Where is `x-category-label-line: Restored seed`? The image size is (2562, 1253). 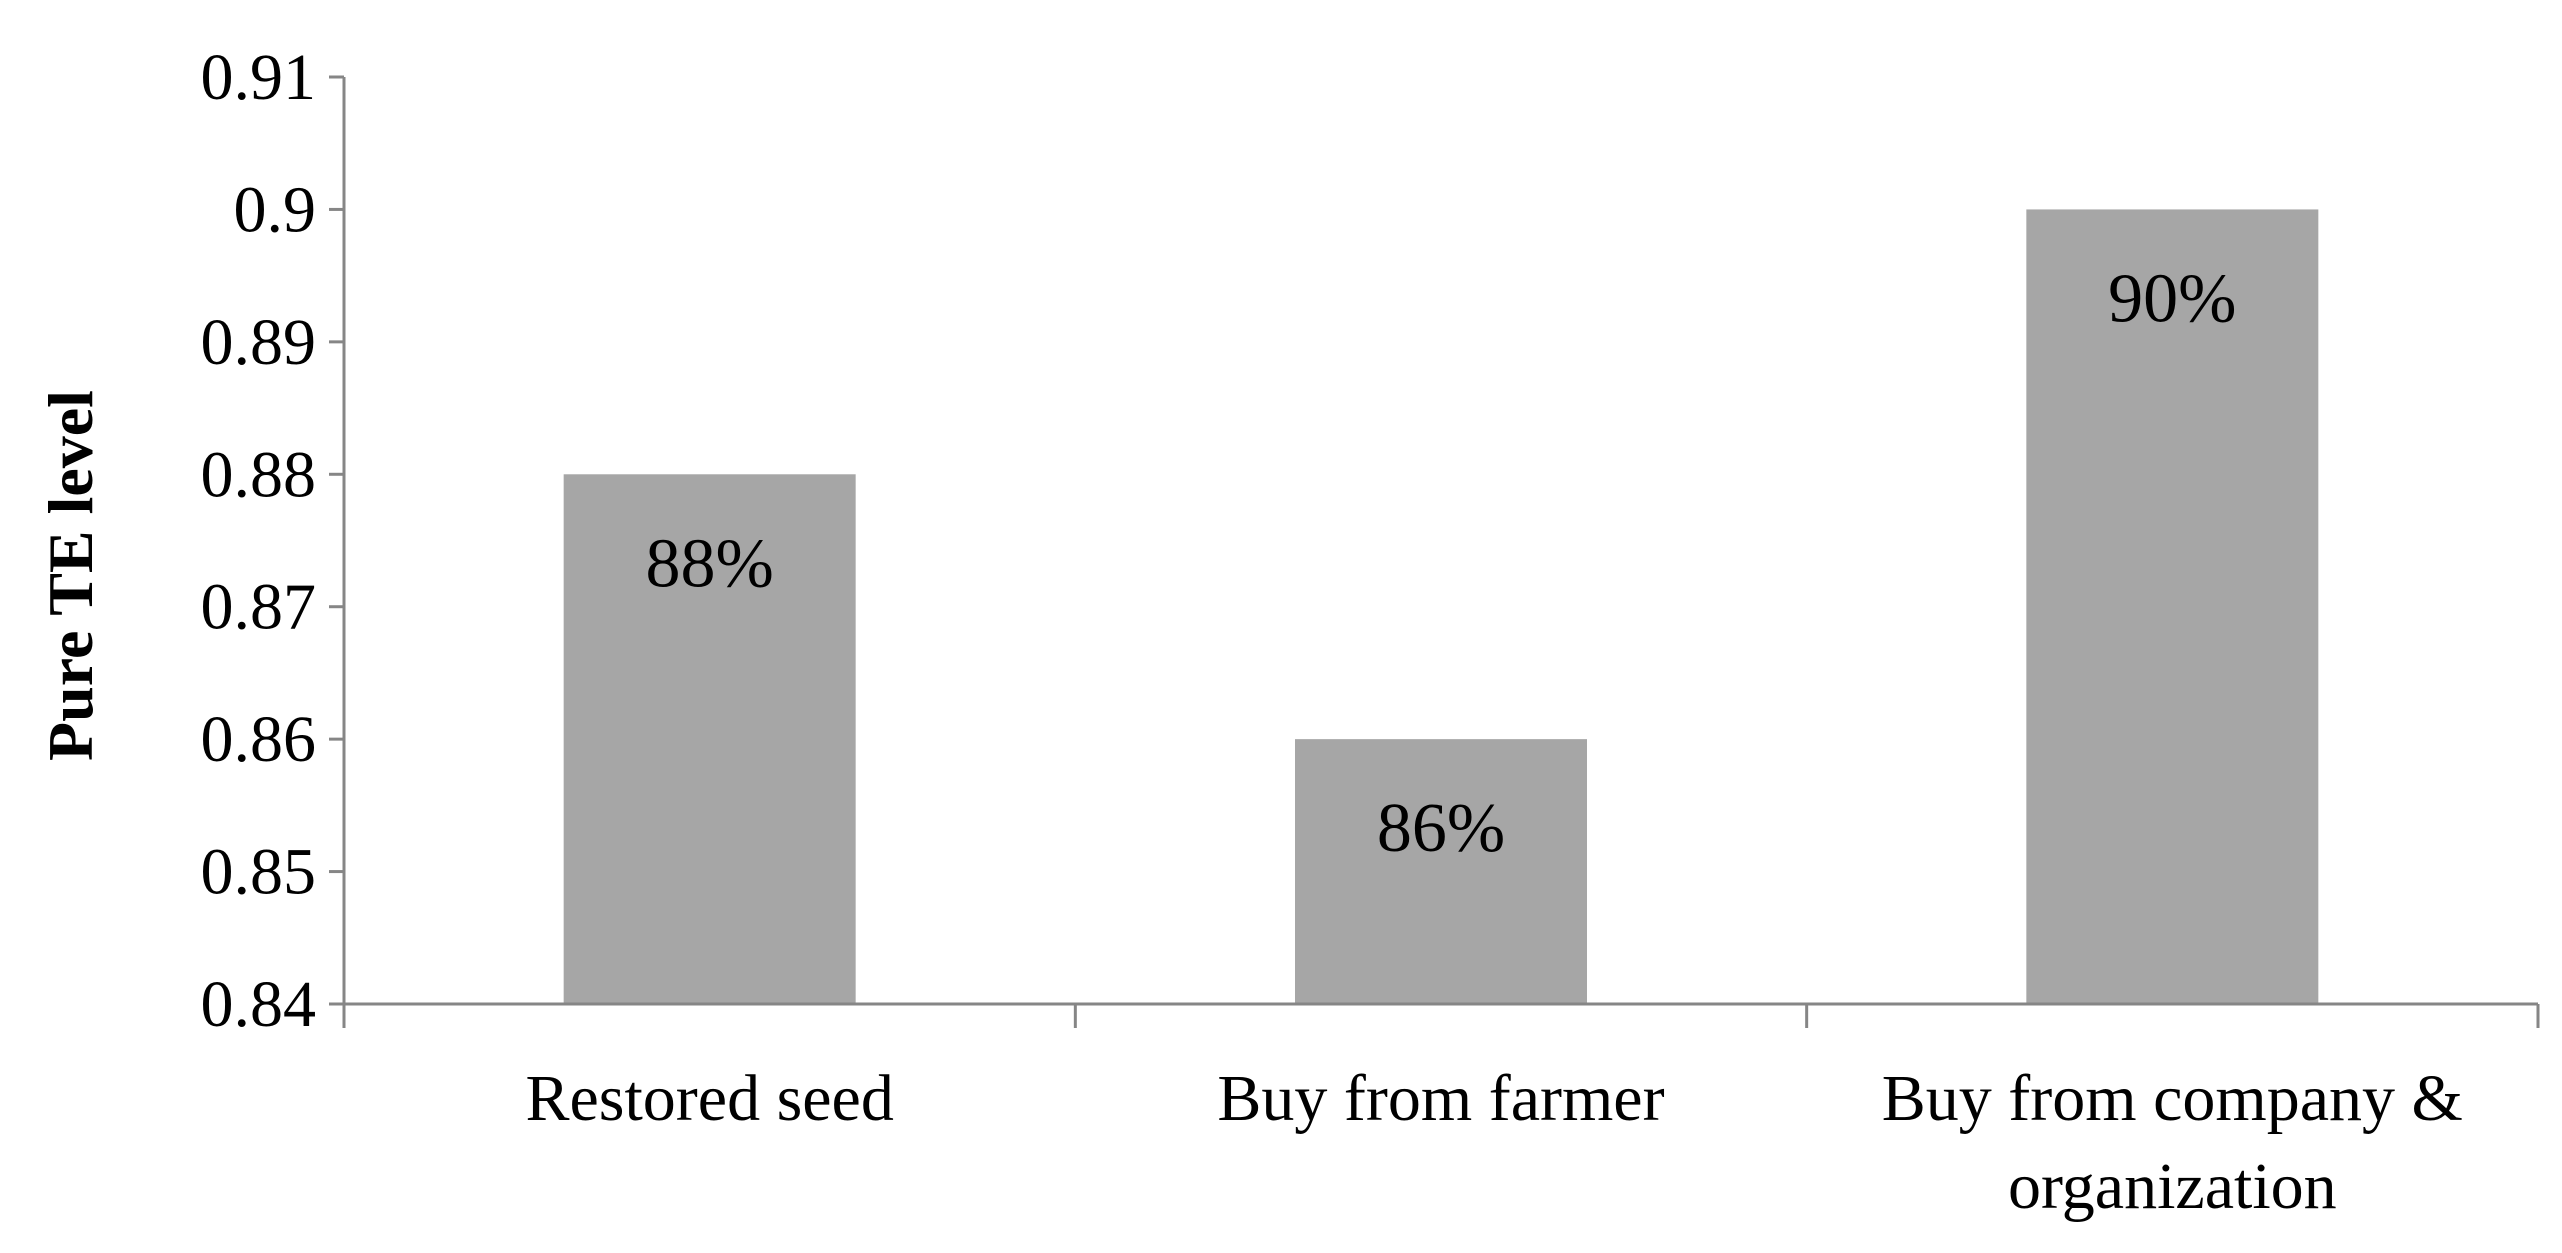
x-category-label-line: Restored seed is located at coordinates (709, 1098).